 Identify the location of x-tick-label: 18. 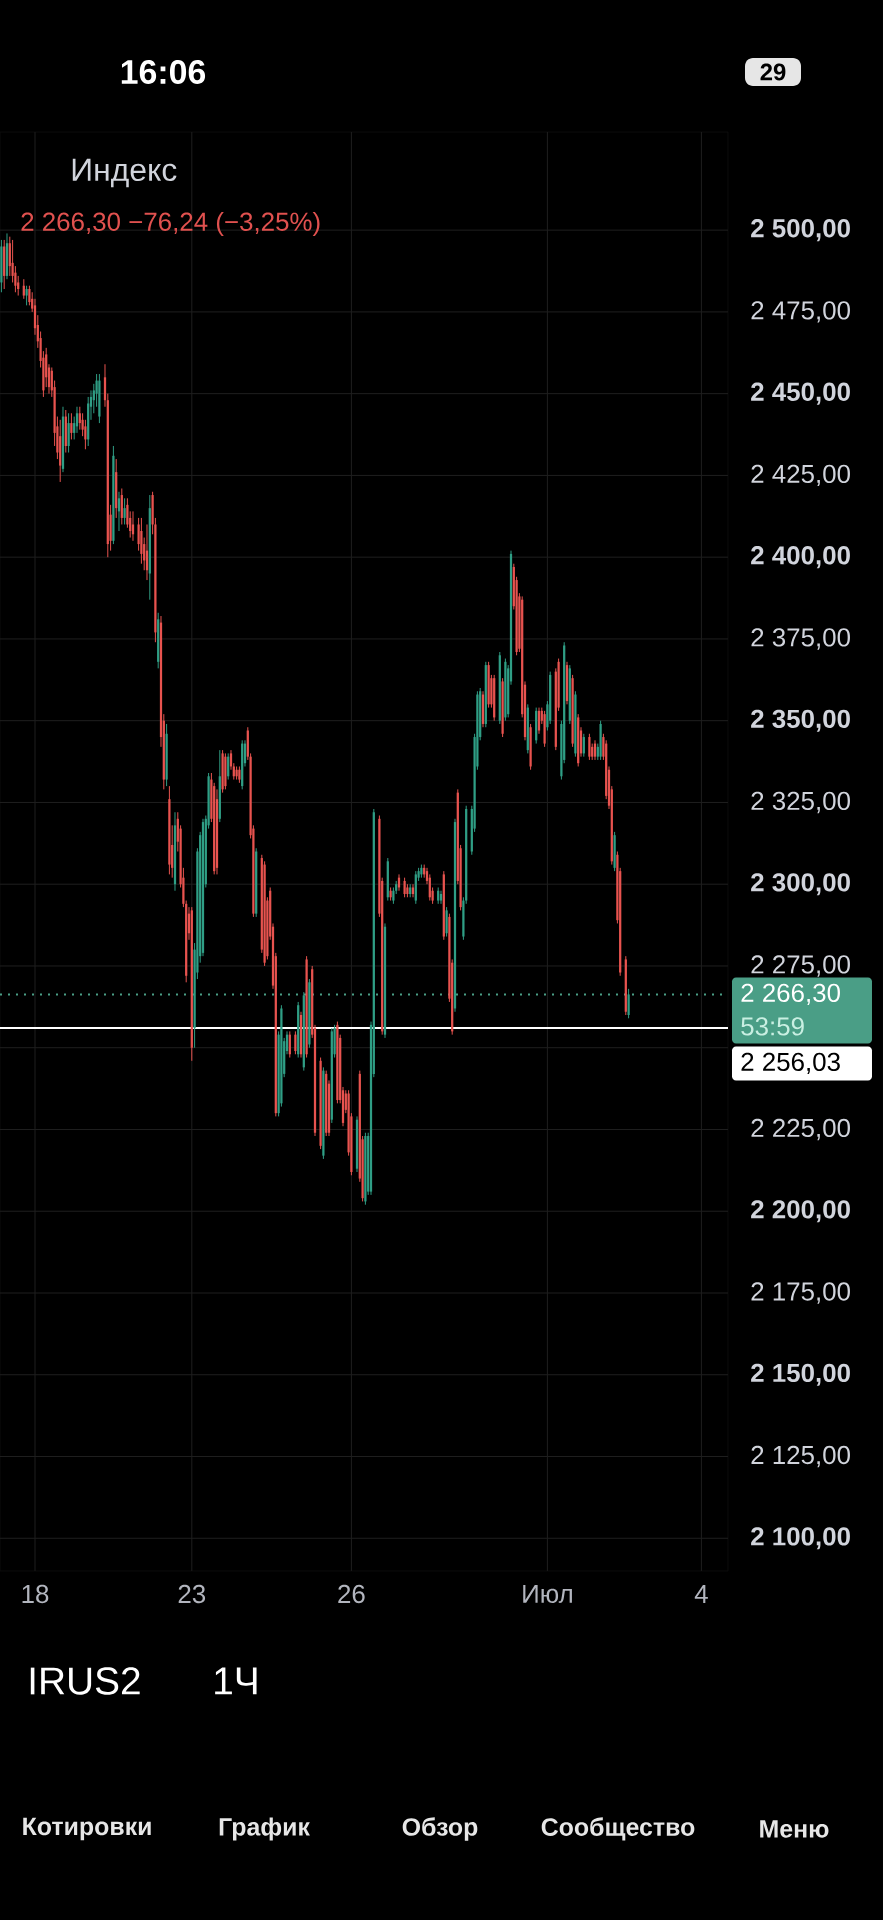
(35, 1594).